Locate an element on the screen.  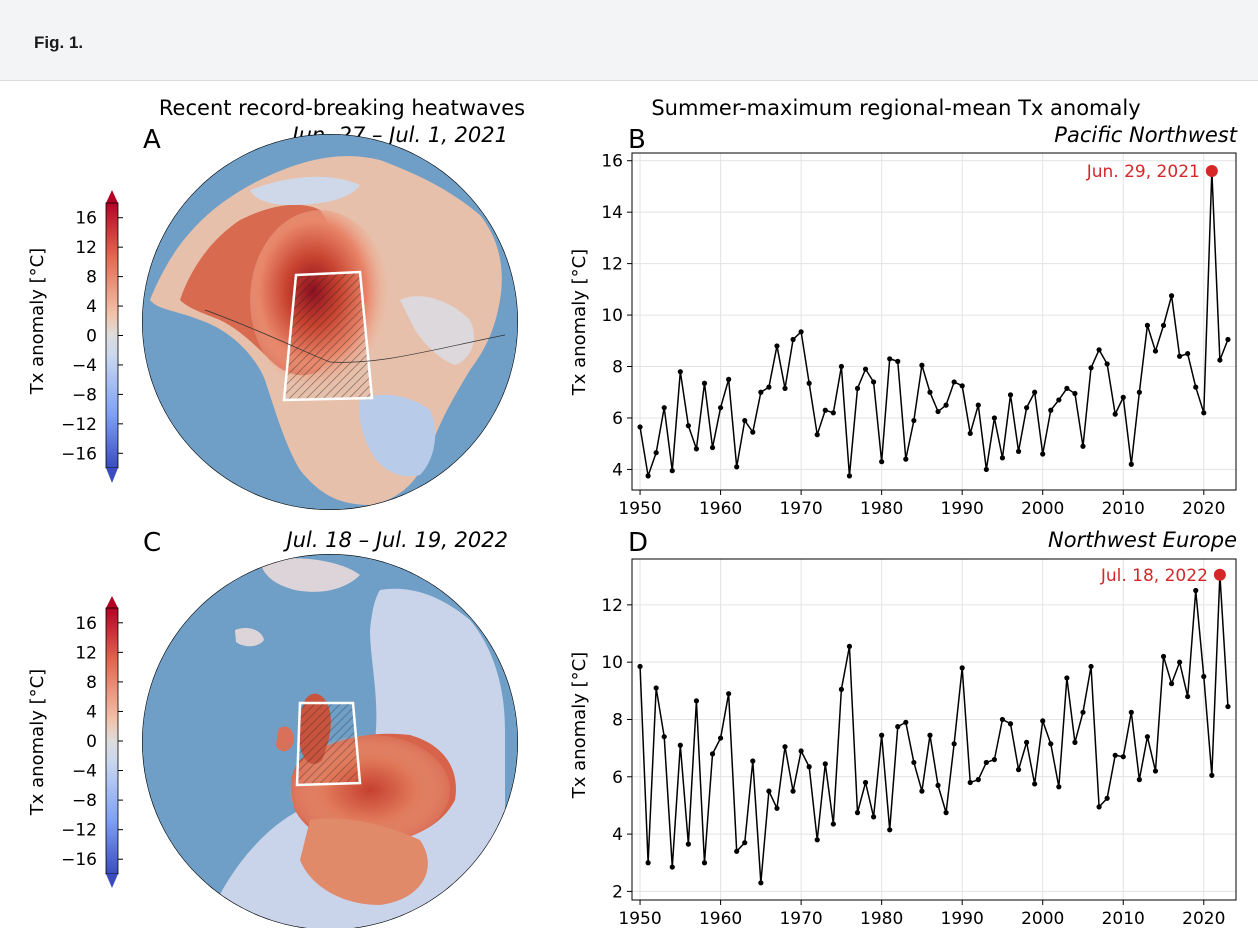
x-tick-label: 2020 is located at coordinates (1203, 509).